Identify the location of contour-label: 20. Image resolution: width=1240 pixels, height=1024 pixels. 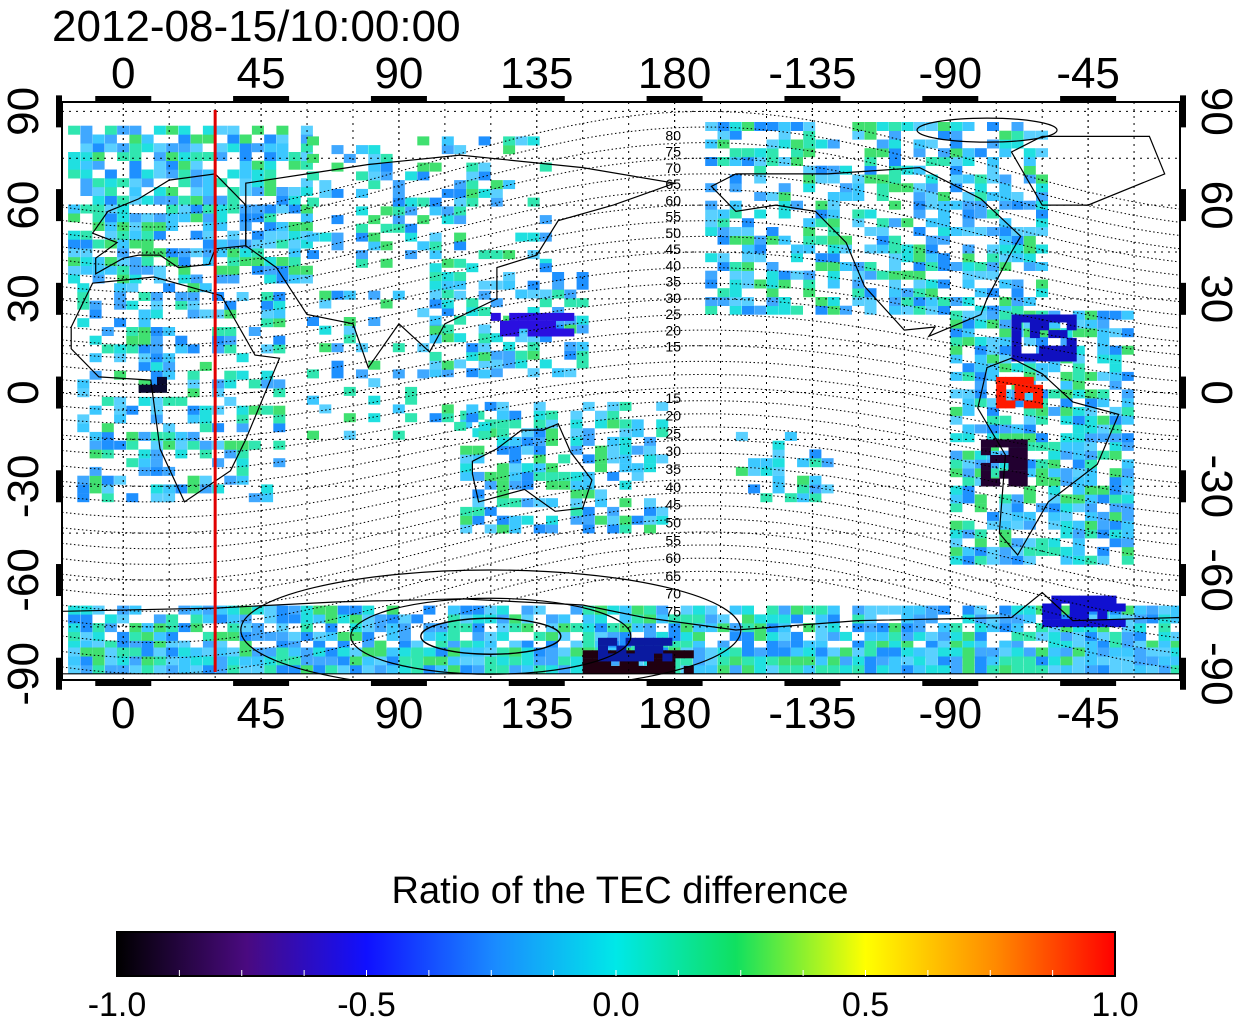
(673, 330).